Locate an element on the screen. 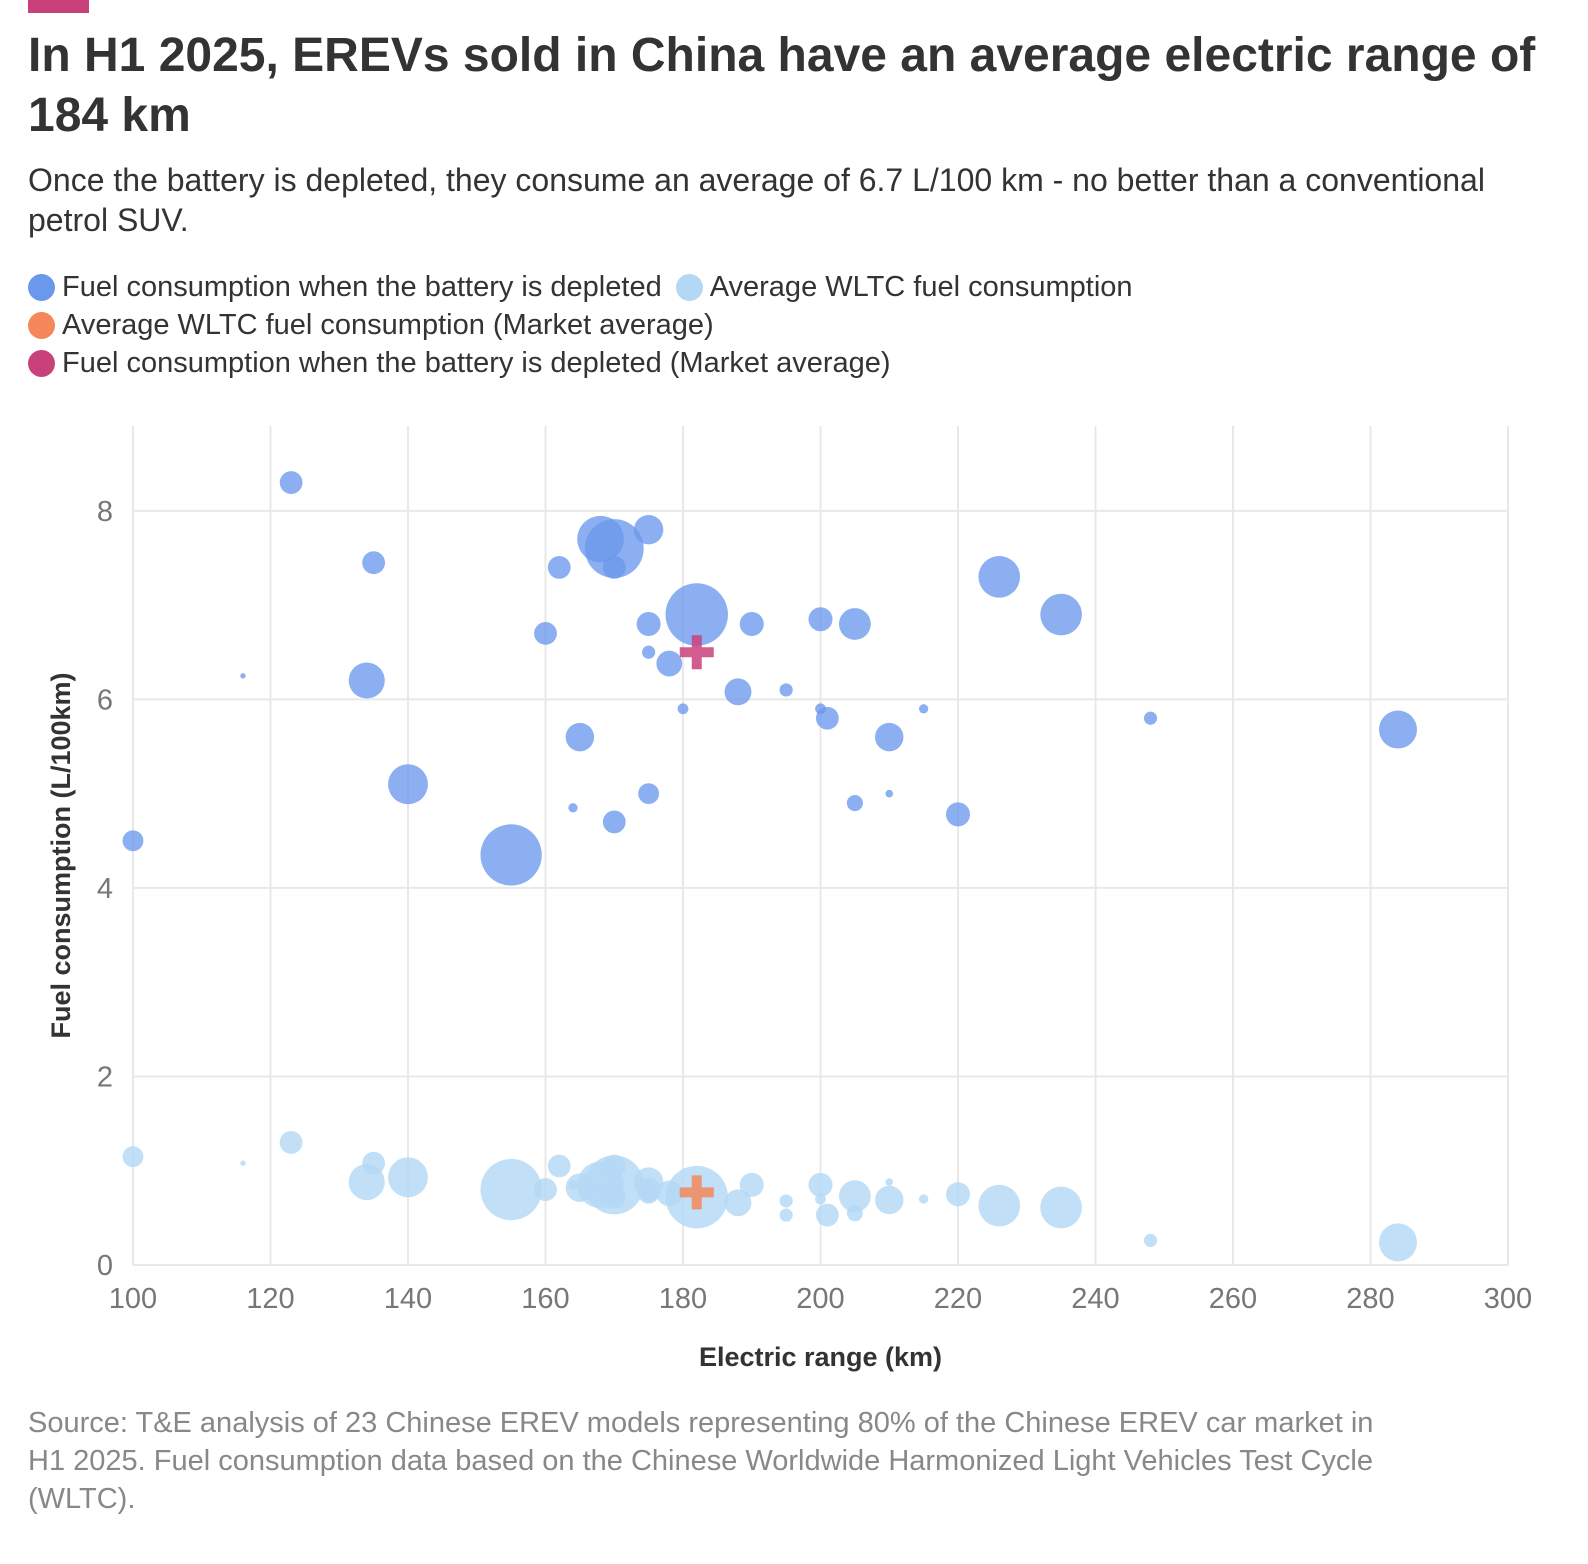  market-average-marker-wltc-market-average is located at coordinates (696, 1192).